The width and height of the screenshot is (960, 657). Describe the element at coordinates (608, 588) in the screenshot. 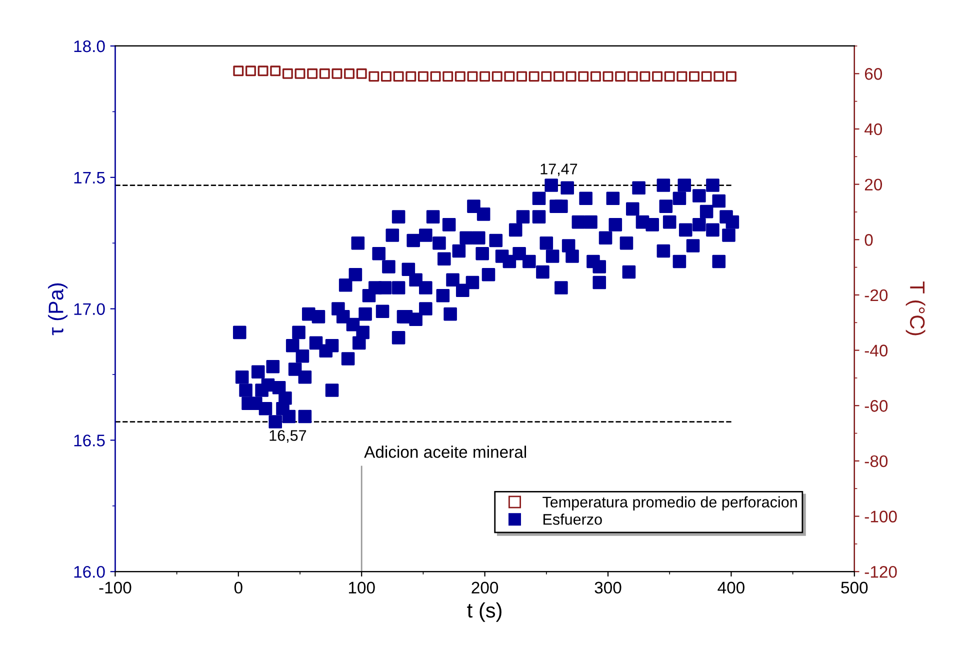

I see `x-tick-label: 300` at that location.